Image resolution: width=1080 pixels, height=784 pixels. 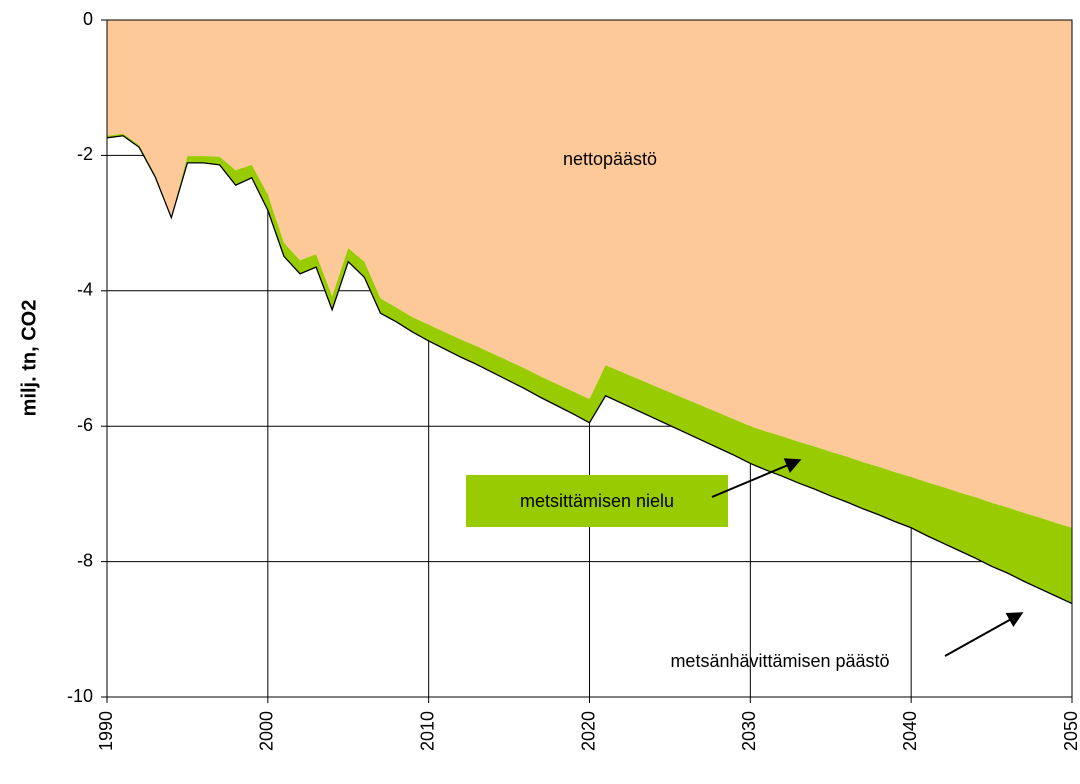 What do you see at coordinates (779, 661) in the screenshot?
I see `annotation: metsänhävittämisen päästö` at bounding box center [779, 661].